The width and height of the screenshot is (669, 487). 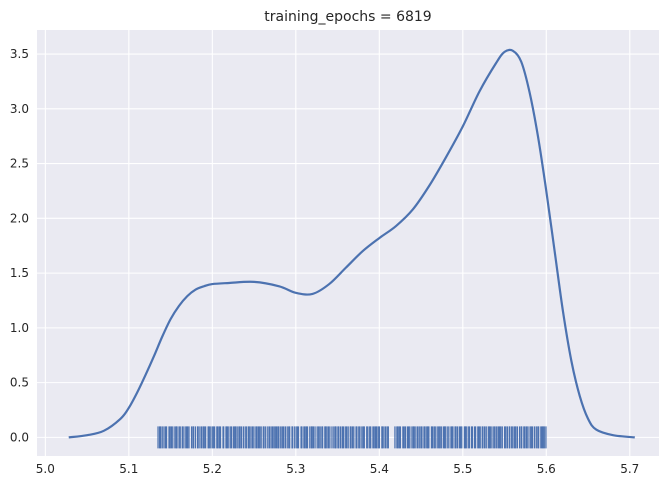 What do you see at coordinates (19, 218) in the screenshot?
I see `y-tick-label: 2.0` at bounding box center [19, 218].